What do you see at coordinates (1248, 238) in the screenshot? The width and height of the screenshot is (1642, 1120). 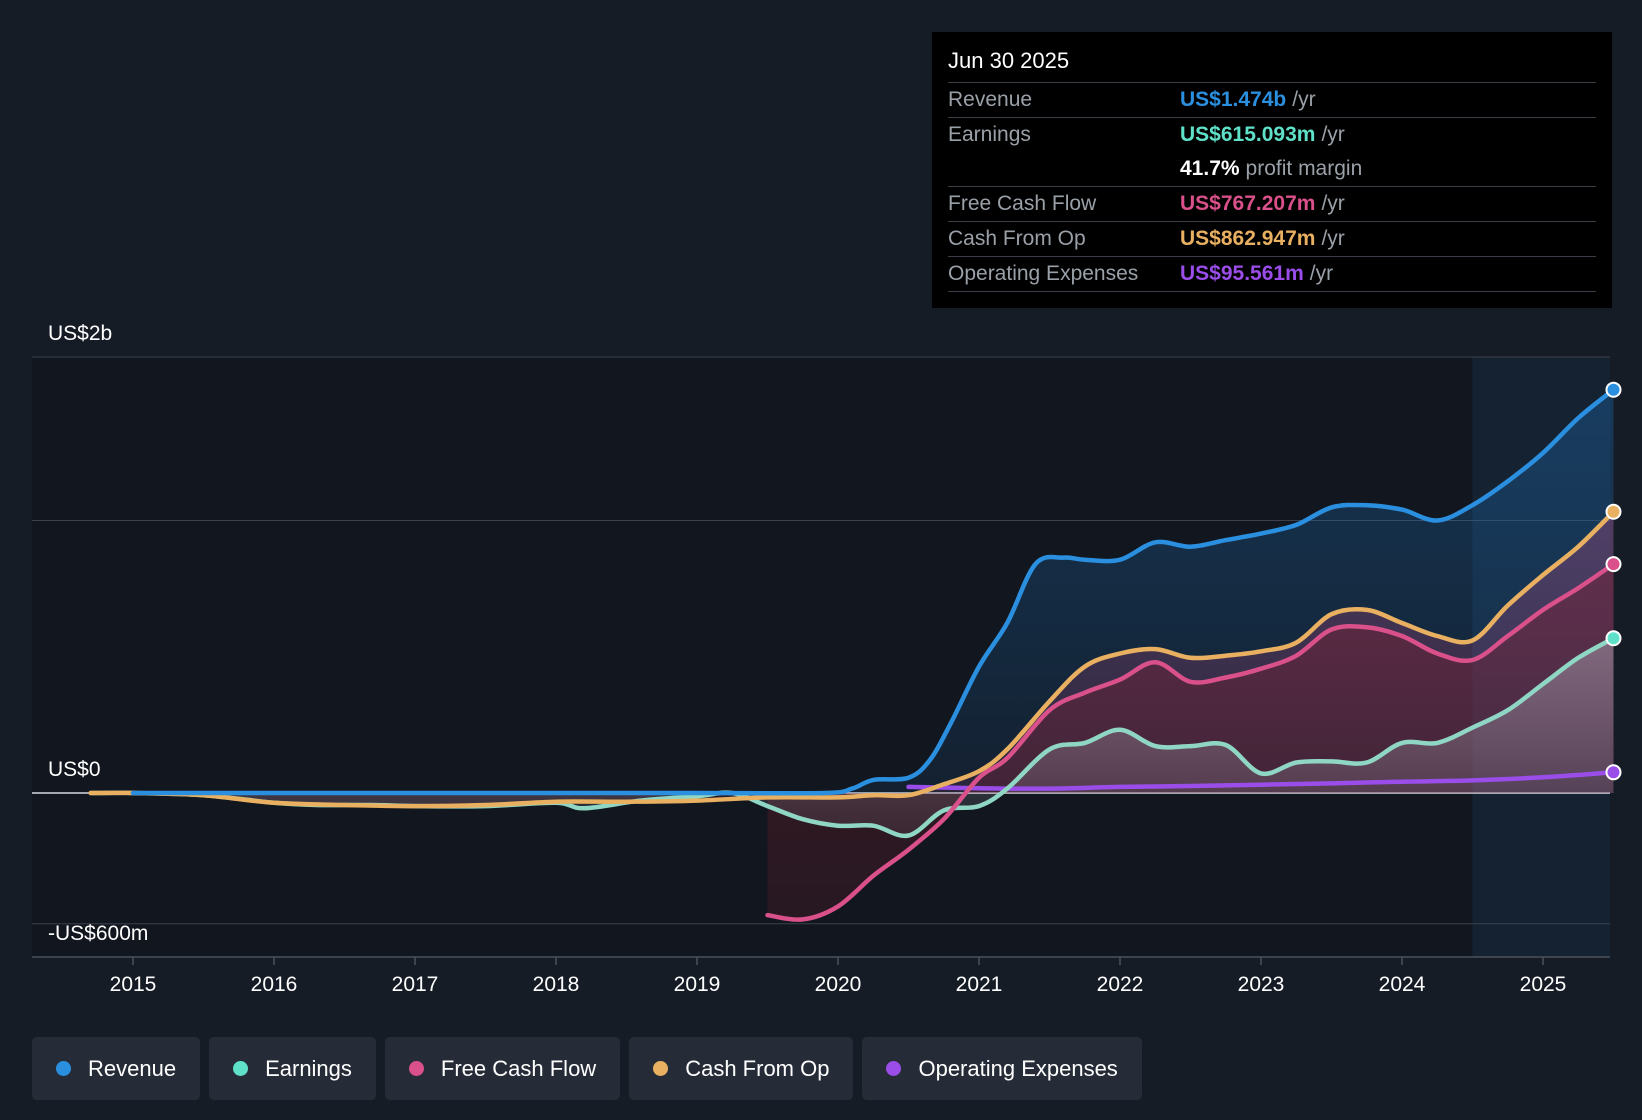 I see `tooltip-value: US$862.947m` at bounding box center [1248, 238].